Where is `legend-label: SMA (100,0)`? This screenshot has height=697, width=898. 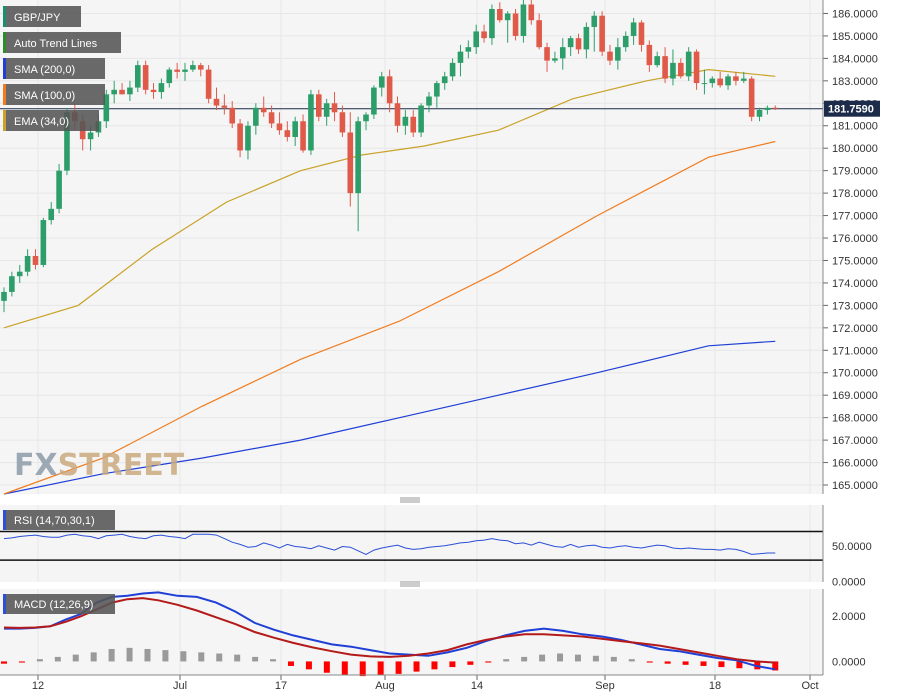 legend-label: SMA (100,0) is located at coordinates (44, 96).